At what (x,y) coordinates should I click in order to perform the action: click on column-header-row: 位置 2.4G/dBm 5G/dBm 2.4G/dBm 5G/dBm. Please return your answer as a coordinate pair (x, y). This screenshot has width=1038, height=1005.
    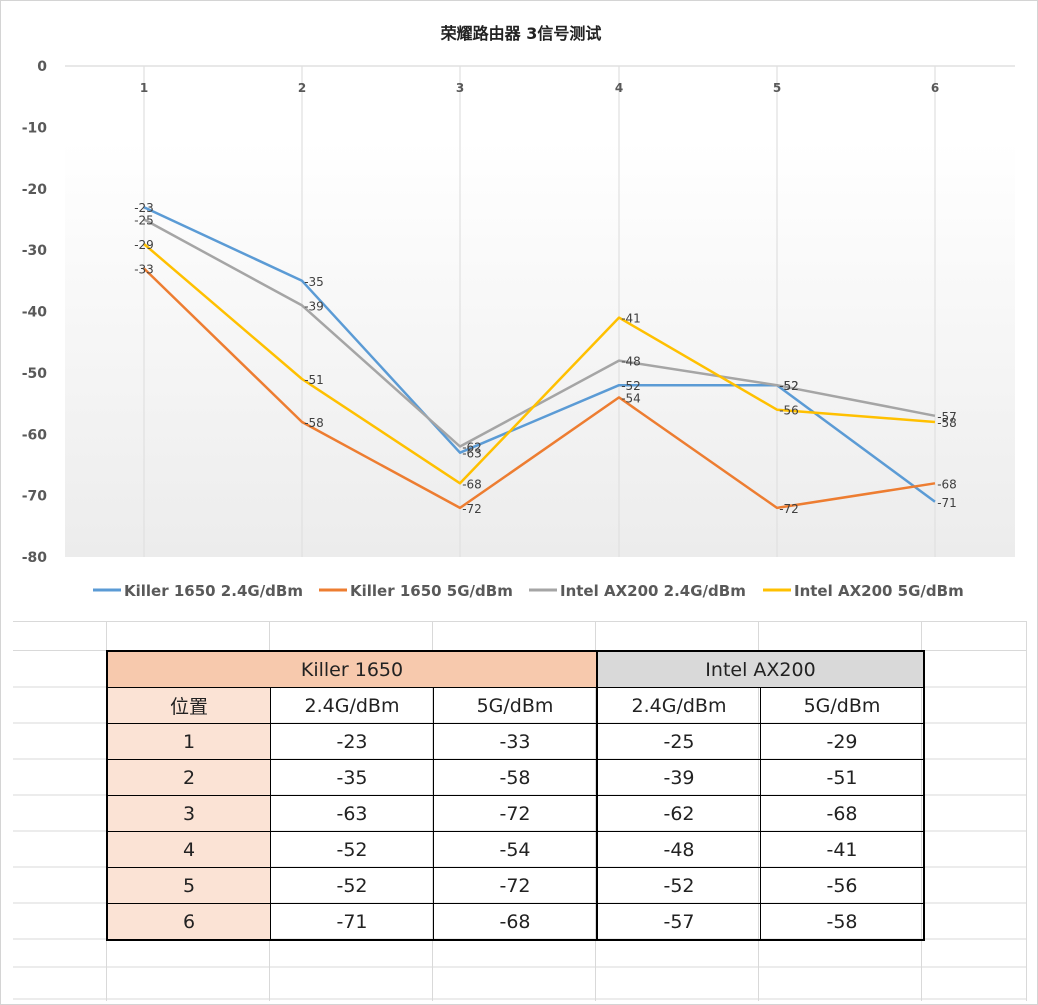
    Looking at the image, I should click on (515, 705).